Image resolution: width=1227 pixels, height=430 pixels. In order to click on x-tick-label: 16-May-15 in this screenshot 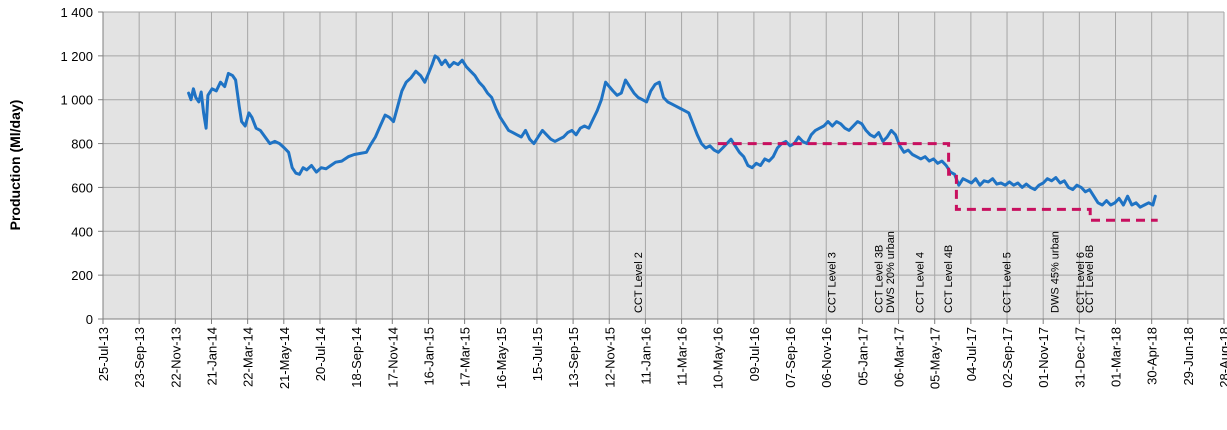, I will do `click(501, 358)`.